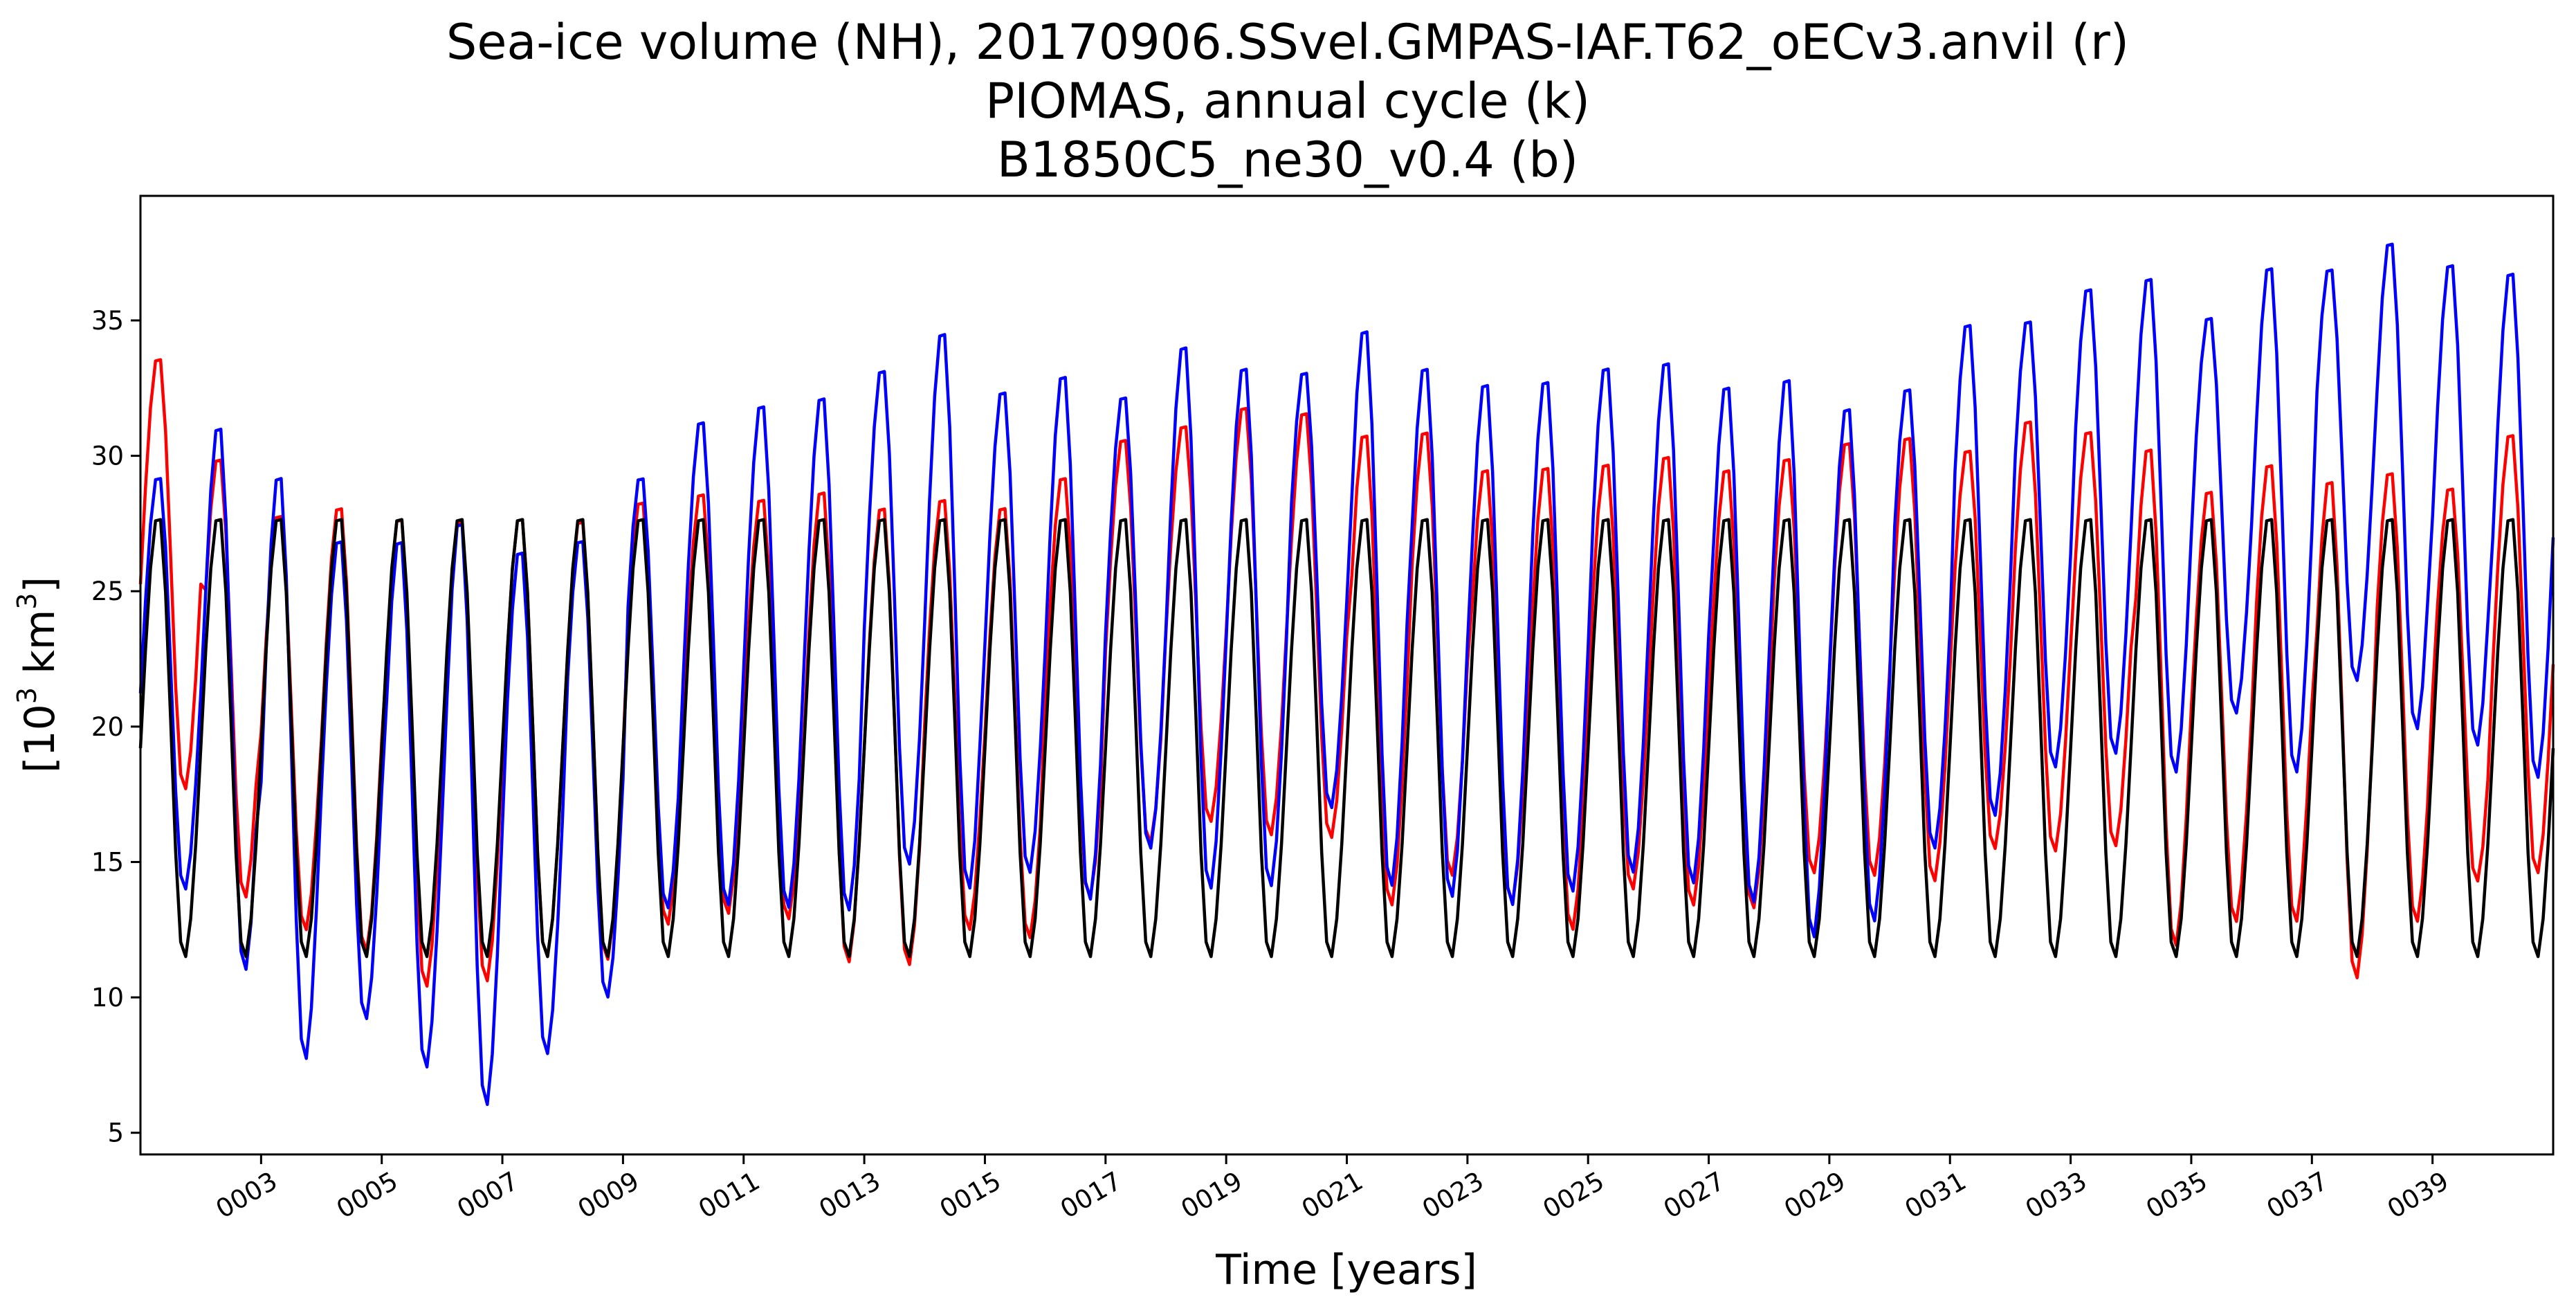 This screenshot has width=2576, height=1315. Describe the element at coordinates (2056, 1195) in the screenshot. I see `x-tick-label: 0033` at that location.